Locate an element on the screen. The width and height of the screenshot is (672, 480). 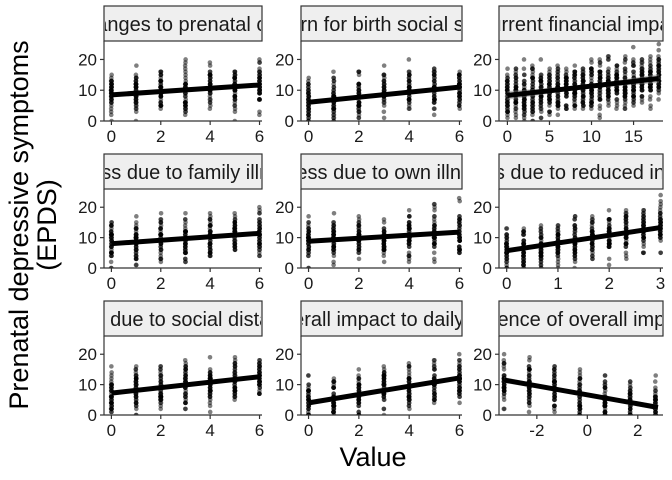
x-tick-label: 4 is located at coordinates (408, 136).